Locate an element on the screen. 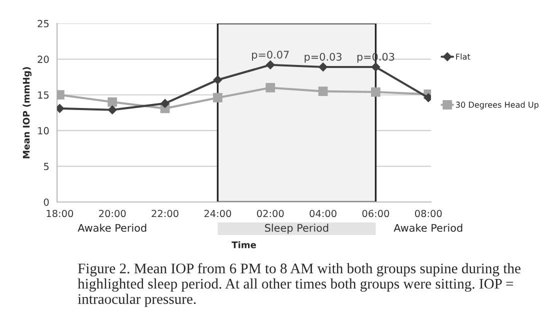  x-tick-label: 02:00 is located at coordinates (270, 214).